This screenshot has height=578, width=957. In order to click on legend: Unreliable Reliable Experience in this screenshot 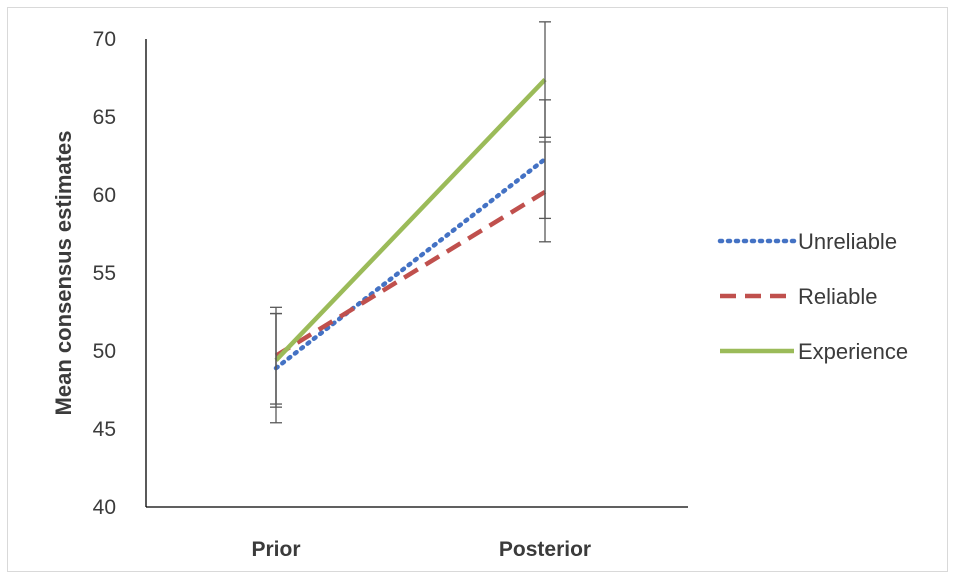, I will do `click(812, 296)`.